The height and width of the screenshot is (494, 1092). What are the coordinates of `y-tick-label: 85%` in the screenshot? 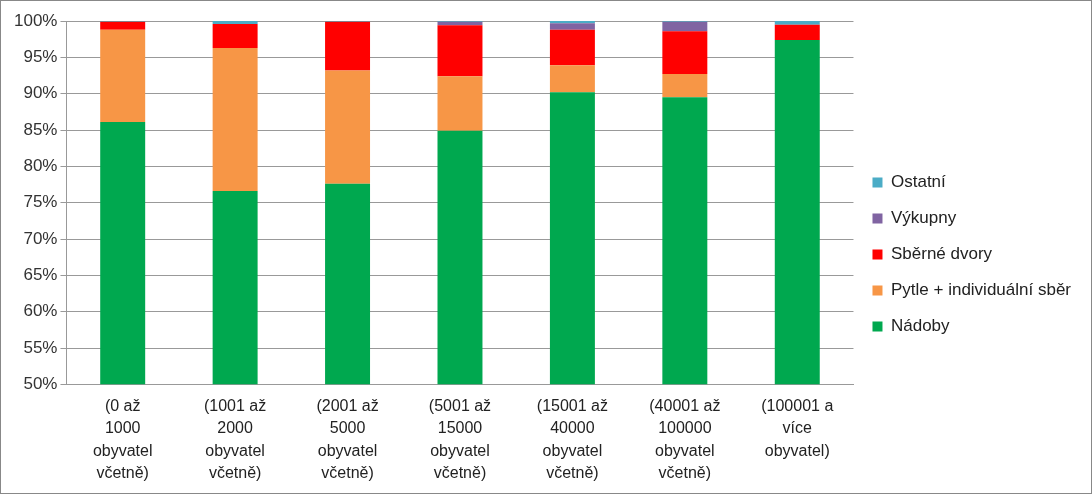 It's located at (40, 129).